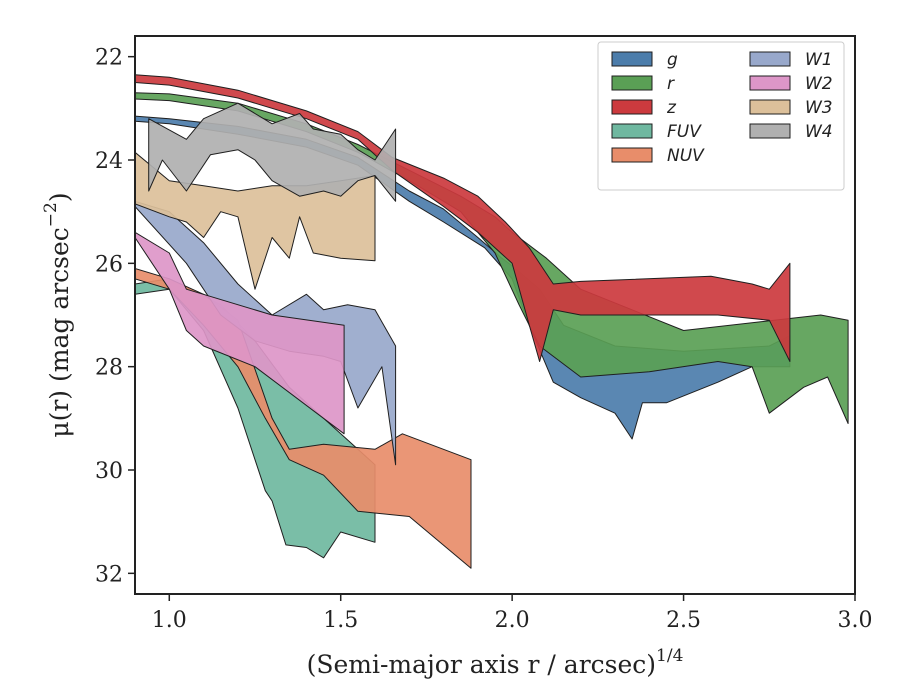 The height and width of the screenshot is (700, 900). Describe the element at coordinates (819, 84) in the screenshot. I see `legend-label-w2: W2` at that location.